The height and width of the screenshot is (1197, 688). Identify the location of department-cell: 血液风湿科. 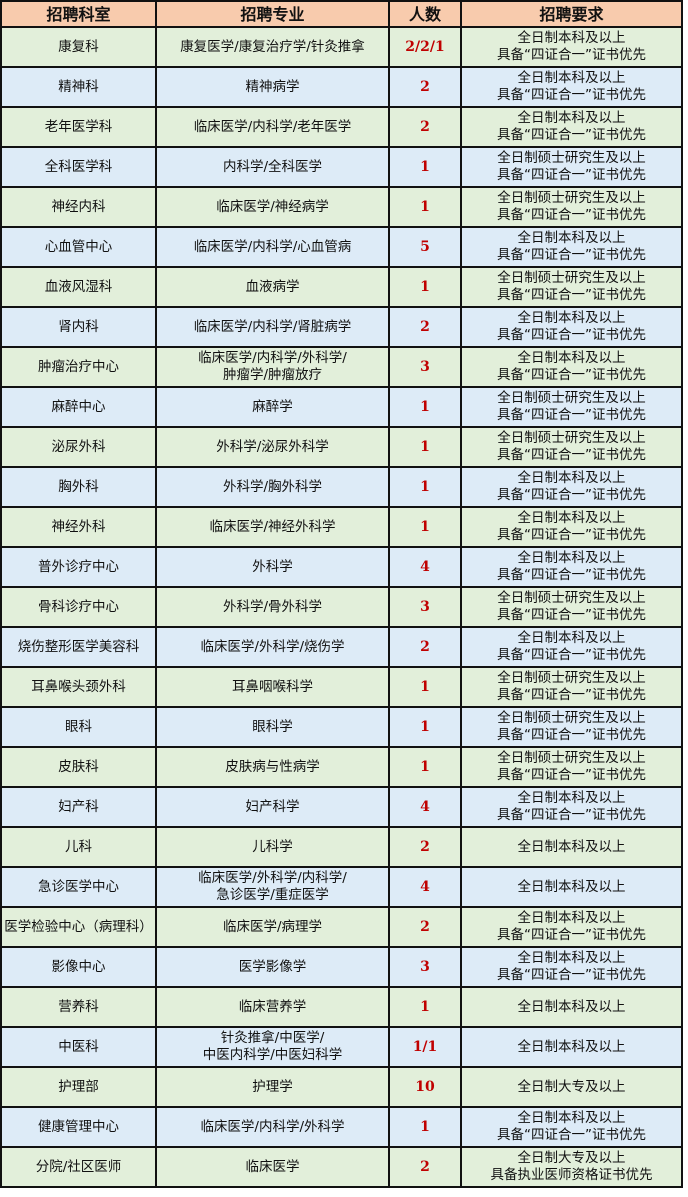
(78, 287).